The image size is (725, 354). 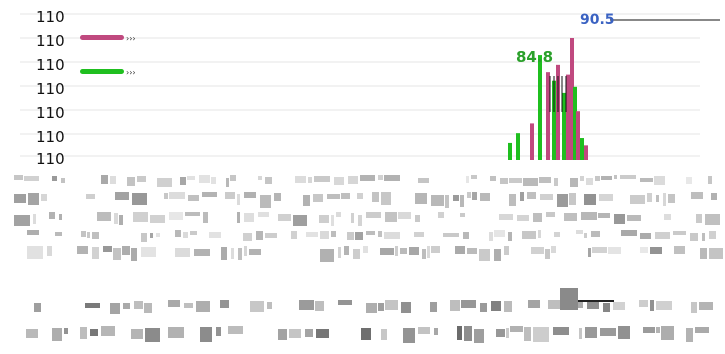 What do you see at coordinates (548, 99) in the screenshot?
I see `bar-series` at bounding box center [548, 99].